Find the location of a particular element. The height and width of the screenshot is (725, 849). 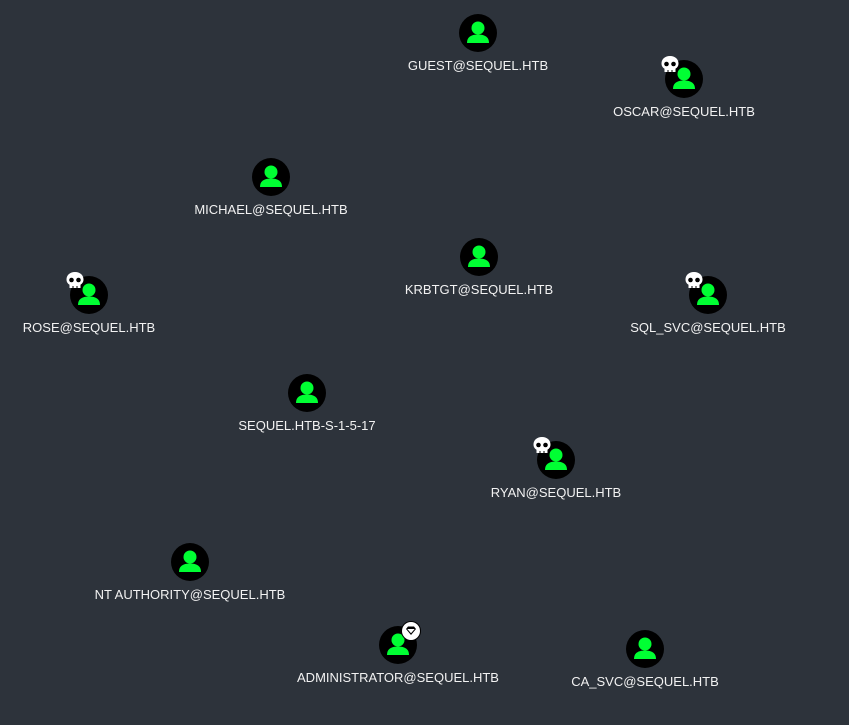

node-label: OSCAR@SEQUEL.HTB is located at coordinates (684, 111).